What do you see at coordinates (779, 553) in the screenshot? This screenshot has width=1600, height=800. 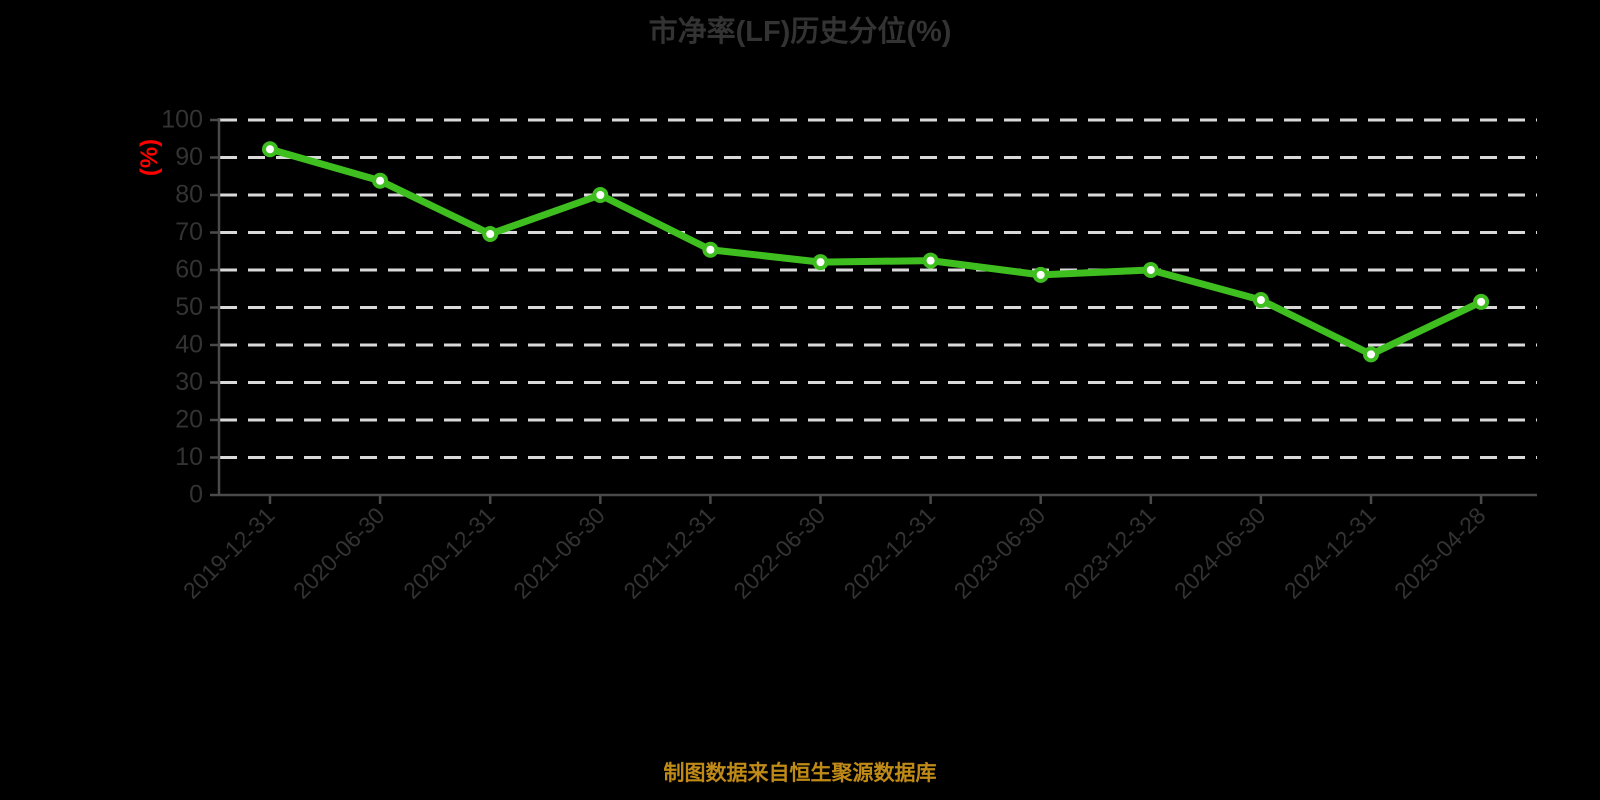 I see `x-axis-tick-label: 2022-06-30` at bounding box center [779, 553].